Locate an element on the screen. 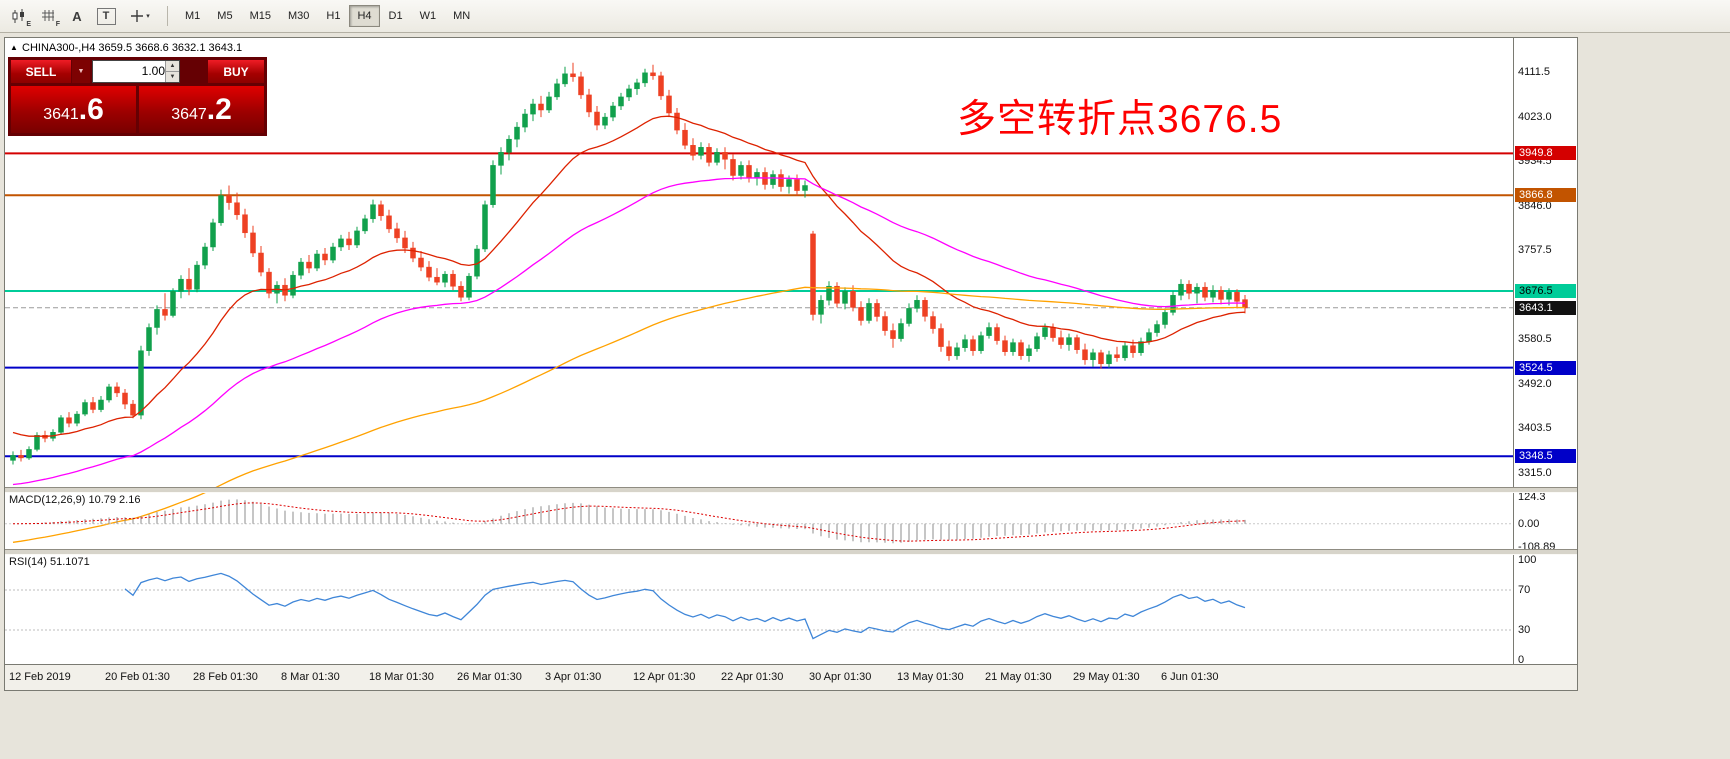  current-price-label: 3643.1 is located at coordinates (1545, 307).